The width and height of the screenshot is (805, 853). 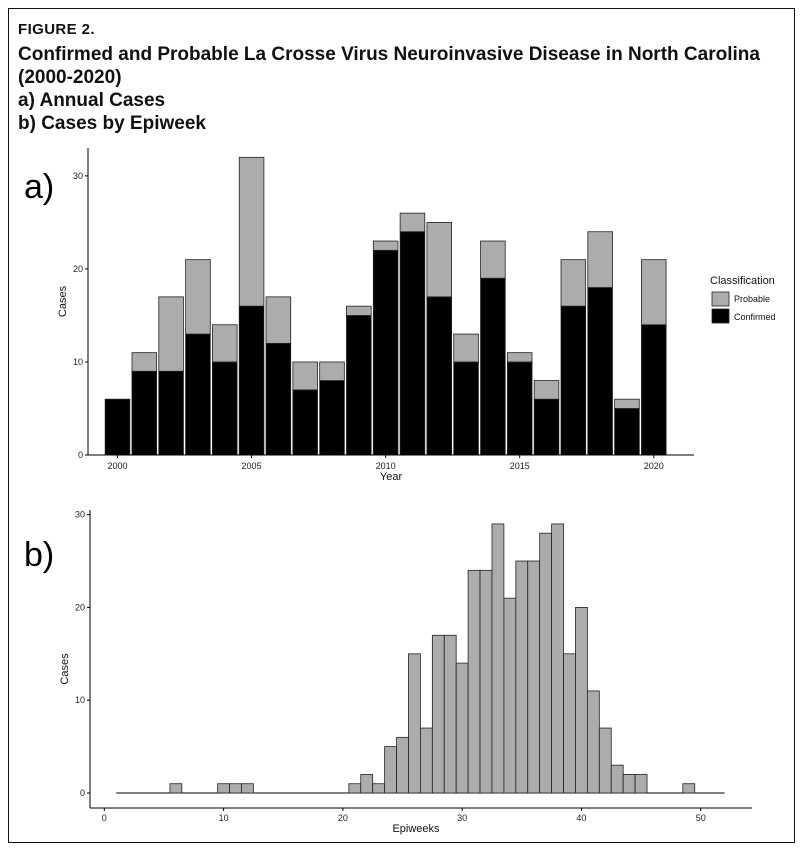 What do you see at coordinates (520, 466) in the screenshot?
I see `annual-x-tick-label-2015: 2015` at bounding box center [520, 466].